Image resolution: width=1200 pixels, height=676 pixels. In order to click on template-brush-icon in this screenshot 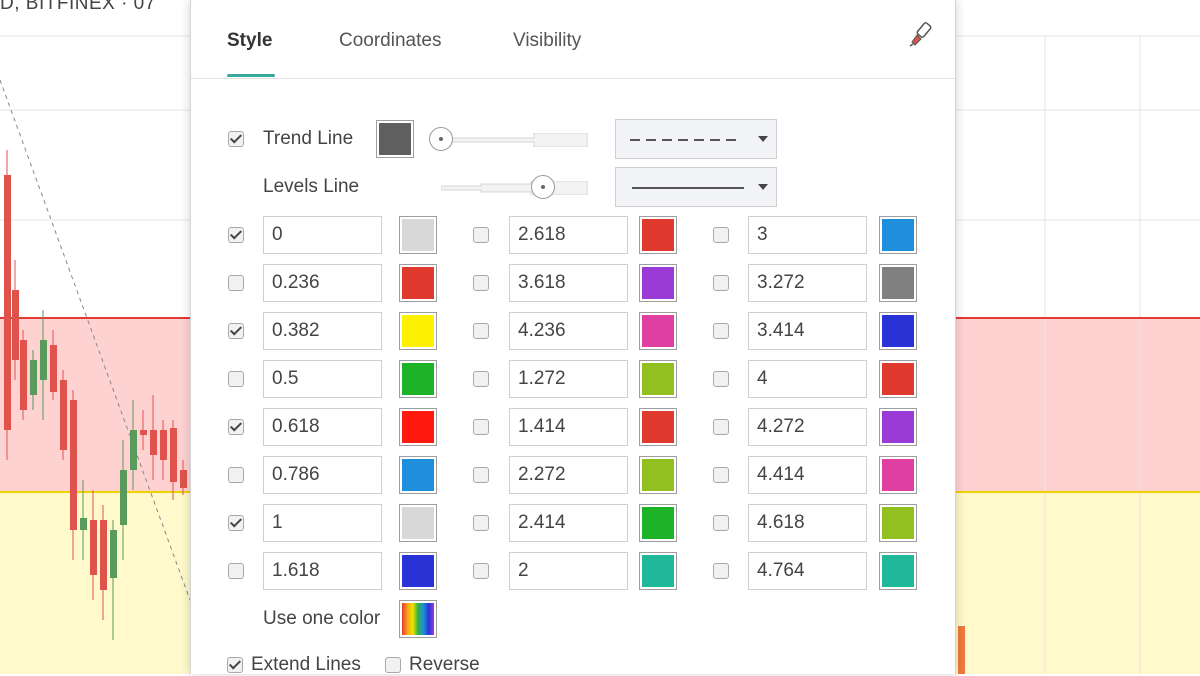, I will do `click(921, 34)`.